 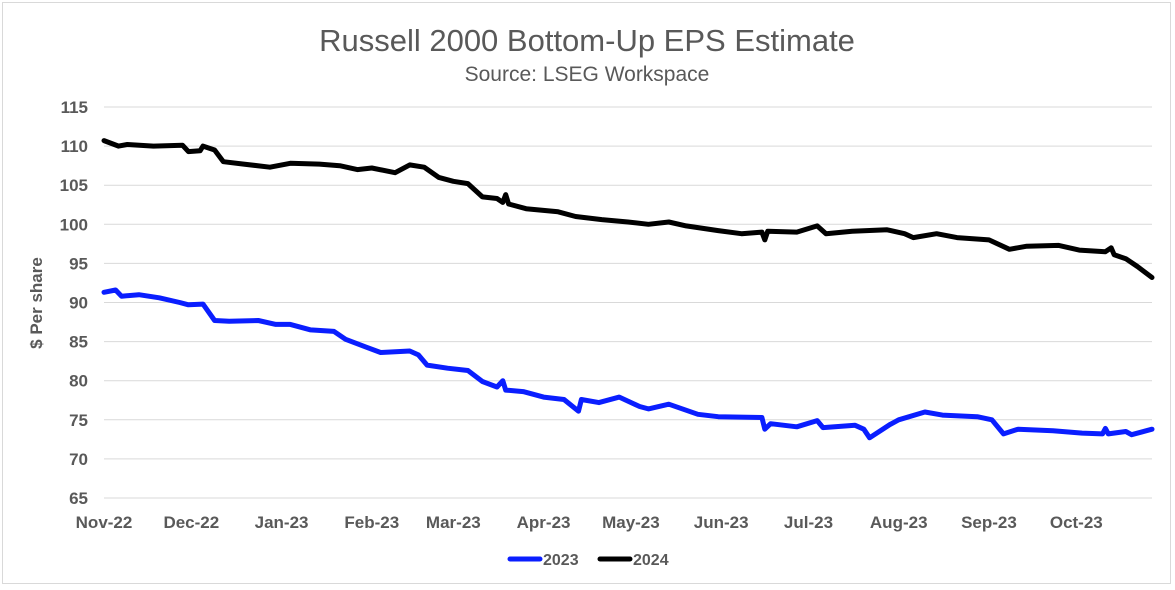 I want to click on legend-label-2023: 2023, so click(x=561, y=560).